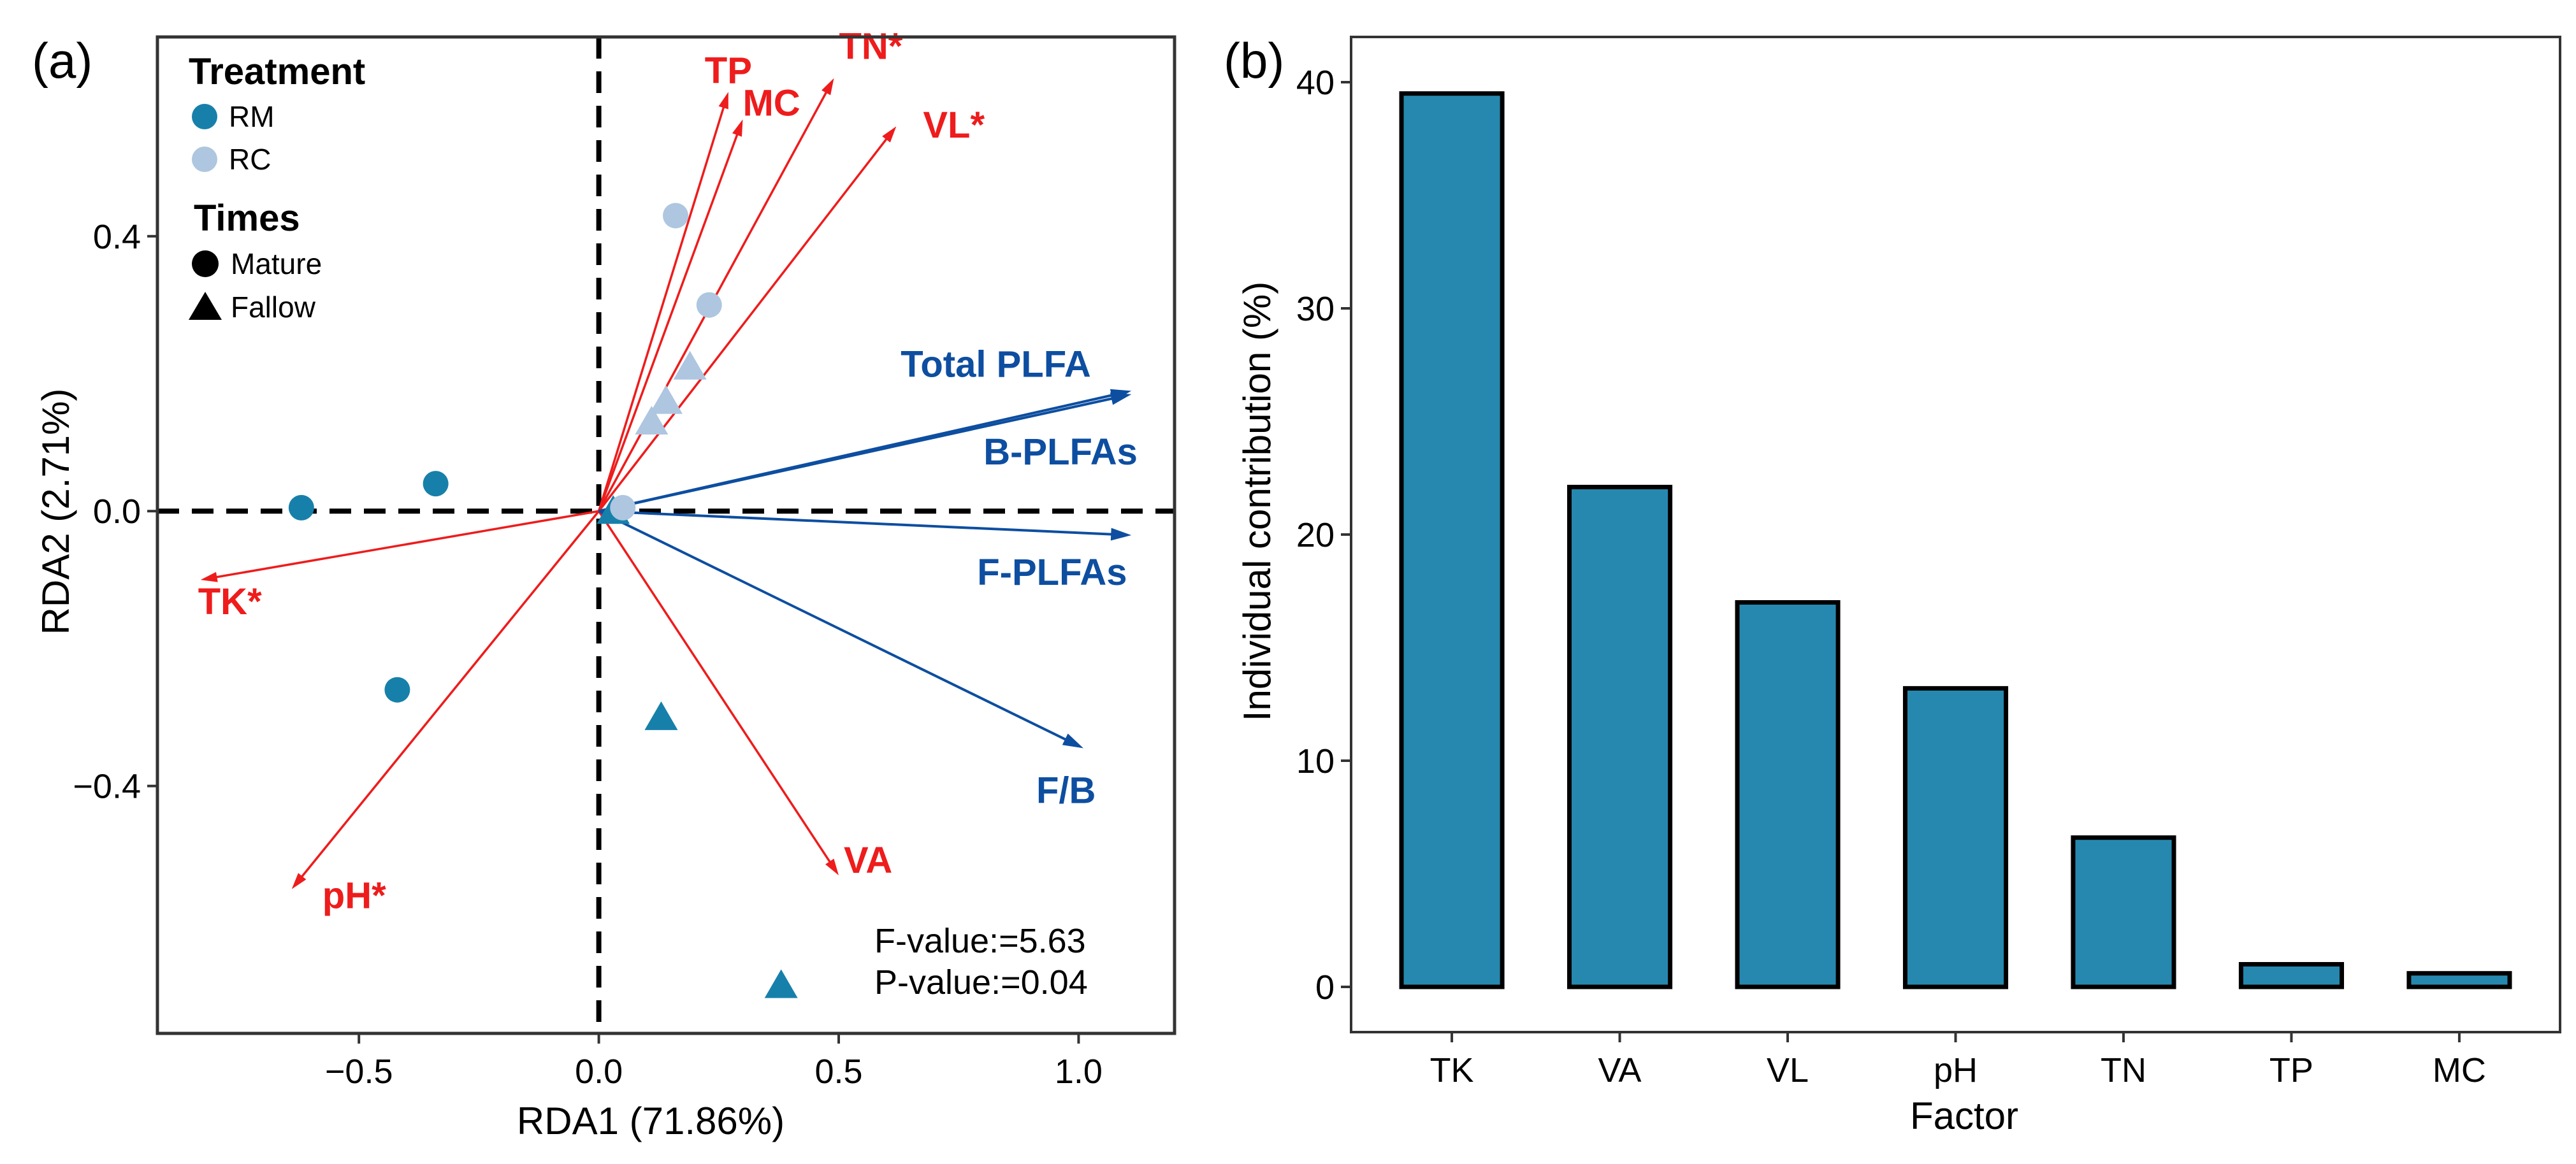 The height and width of the screenshot is (1164, 2576). Describe the element at coordinates (1955, 837) in the screenshot. I see `bar-ph` at that location.